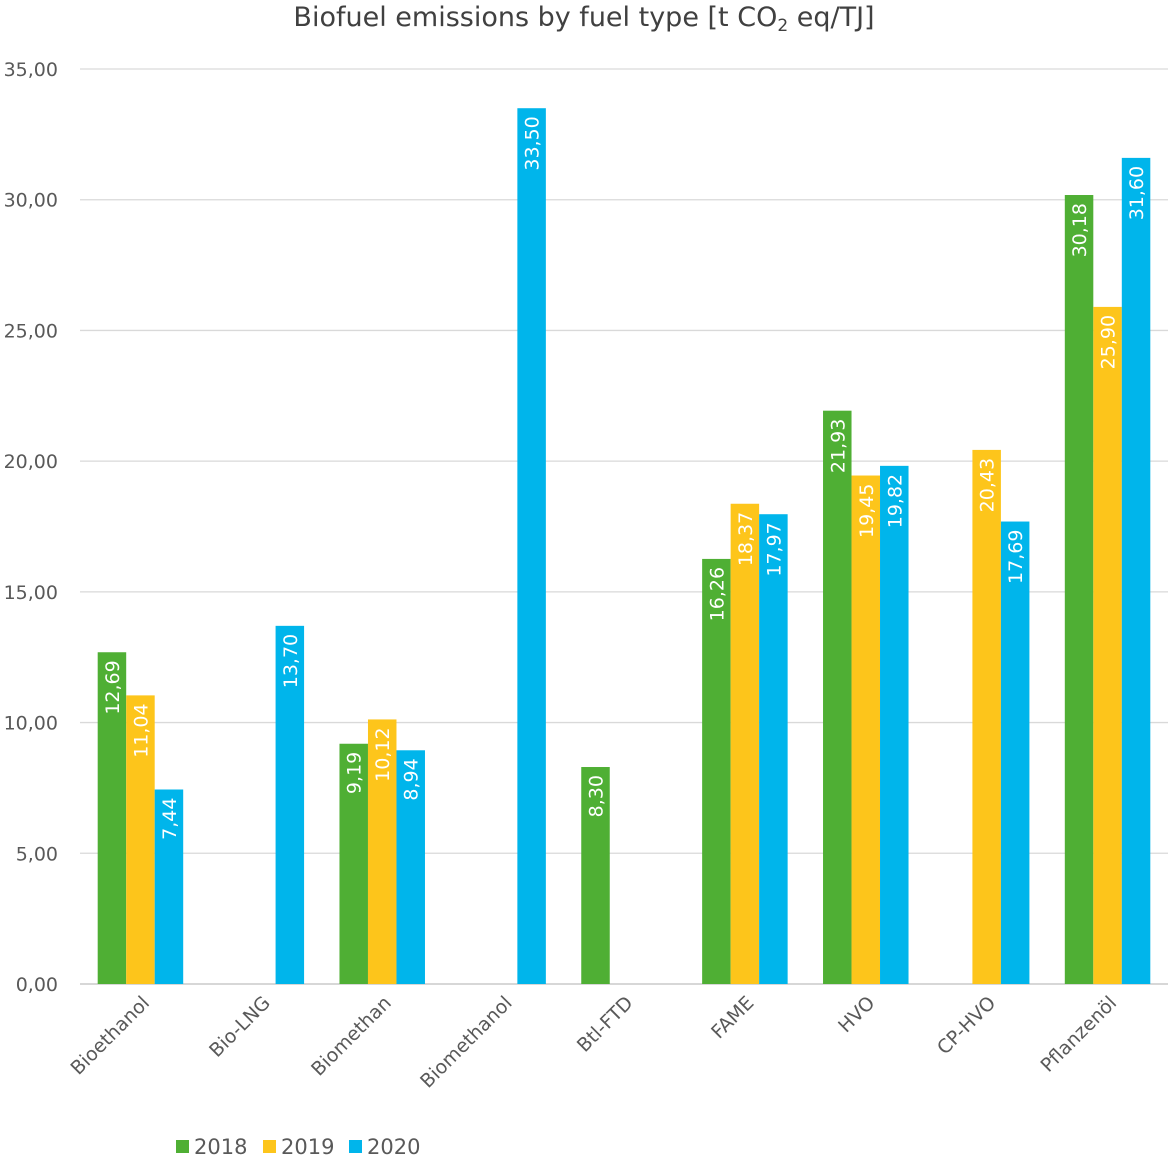  What do you see at coordinates (170, 818) in the screenshot?
I see `data-label: 7,44` at bounding box center [170, 818].